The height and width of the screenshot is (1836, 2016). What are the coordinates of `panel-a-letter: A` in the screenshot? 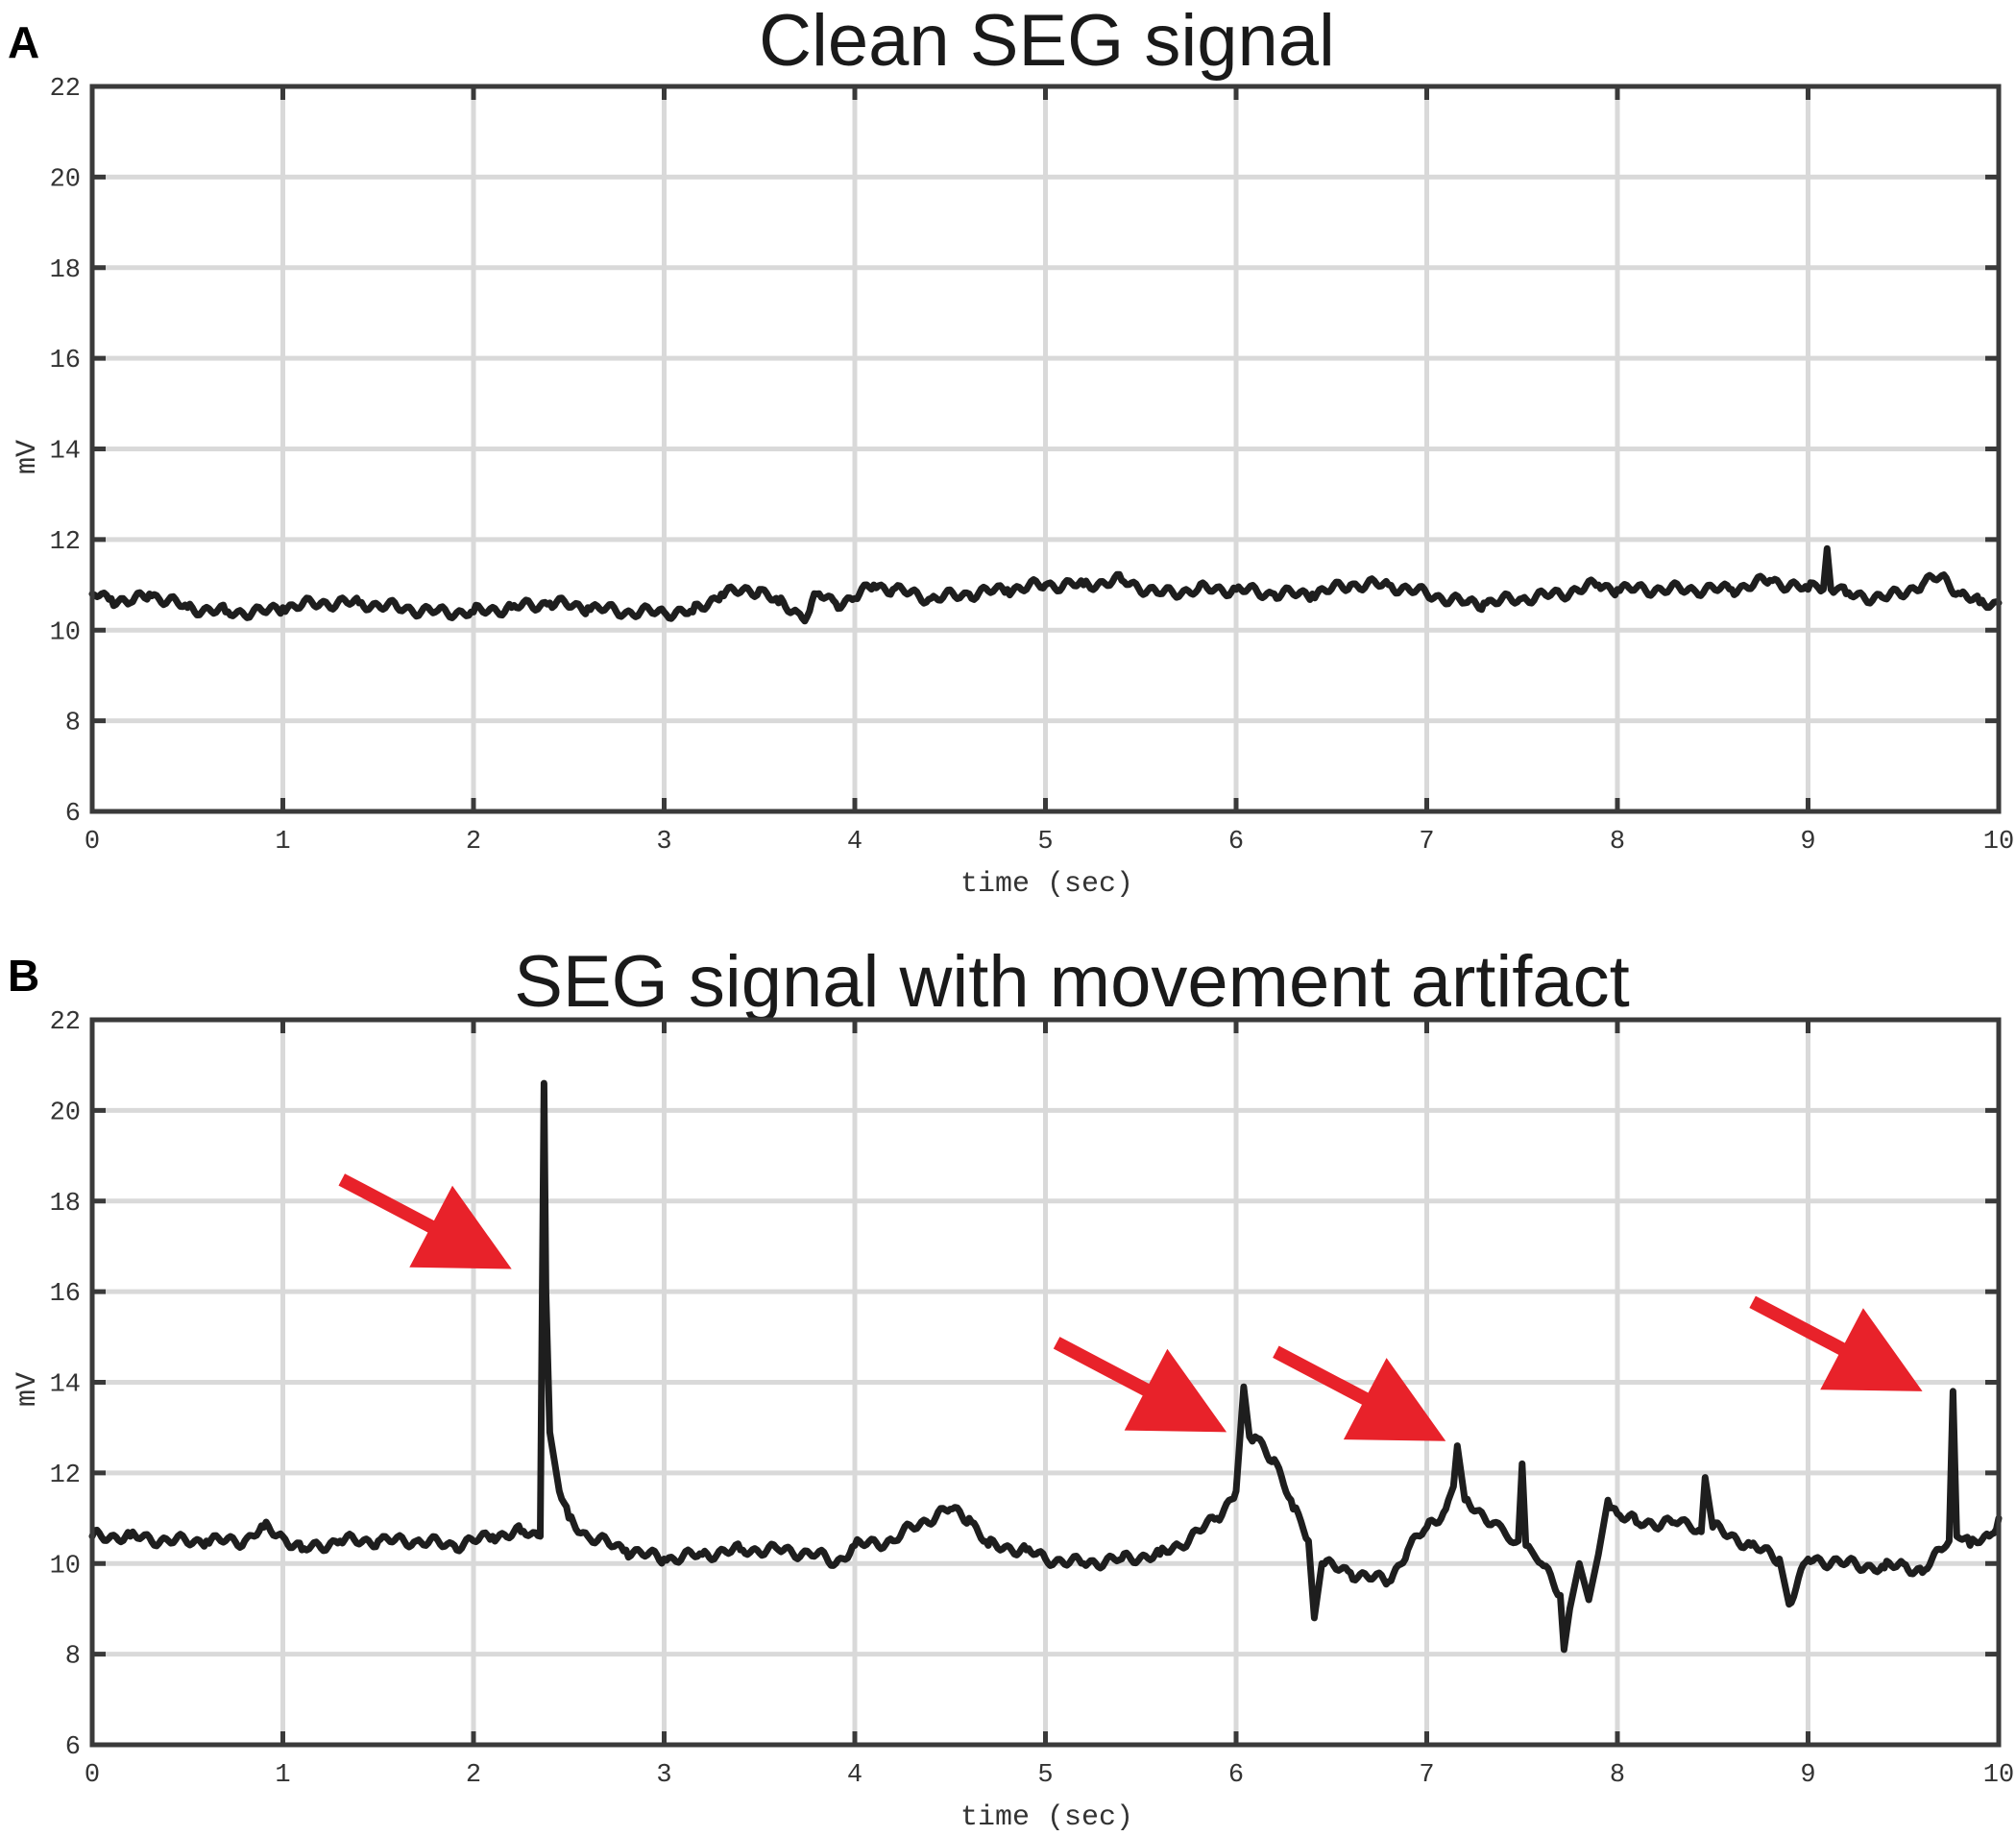 It's located at (23, 42).